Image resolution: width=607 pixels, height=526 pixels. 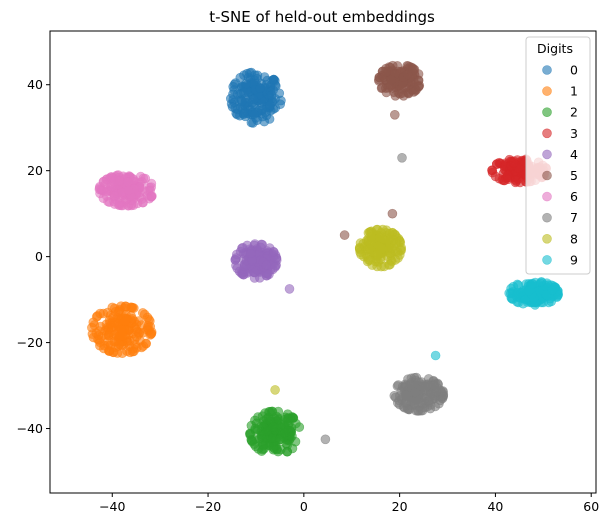 What do you see at coordinates (322, 17) in the screenshot?
I see `chart-title: t-SNE of held-out embeddings` at bounding box center [322, 17].